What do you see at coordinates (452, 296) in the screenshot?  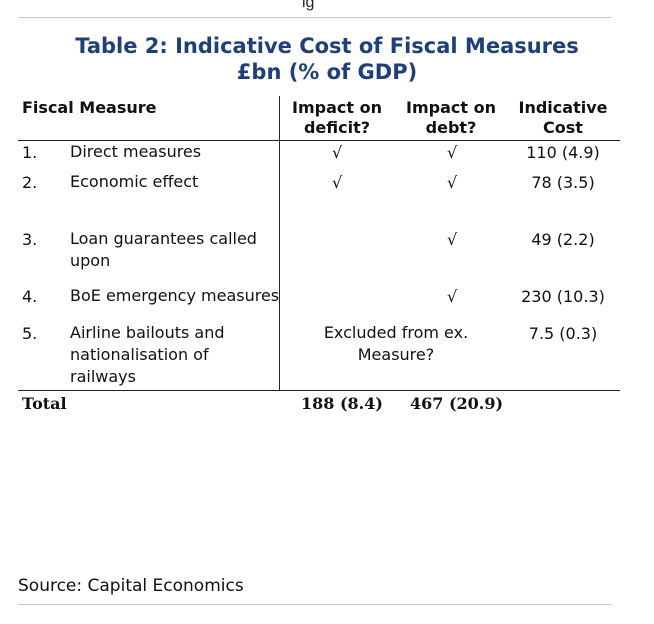 I see `row-4-debt-check: √` at bounding box center [452, 296].